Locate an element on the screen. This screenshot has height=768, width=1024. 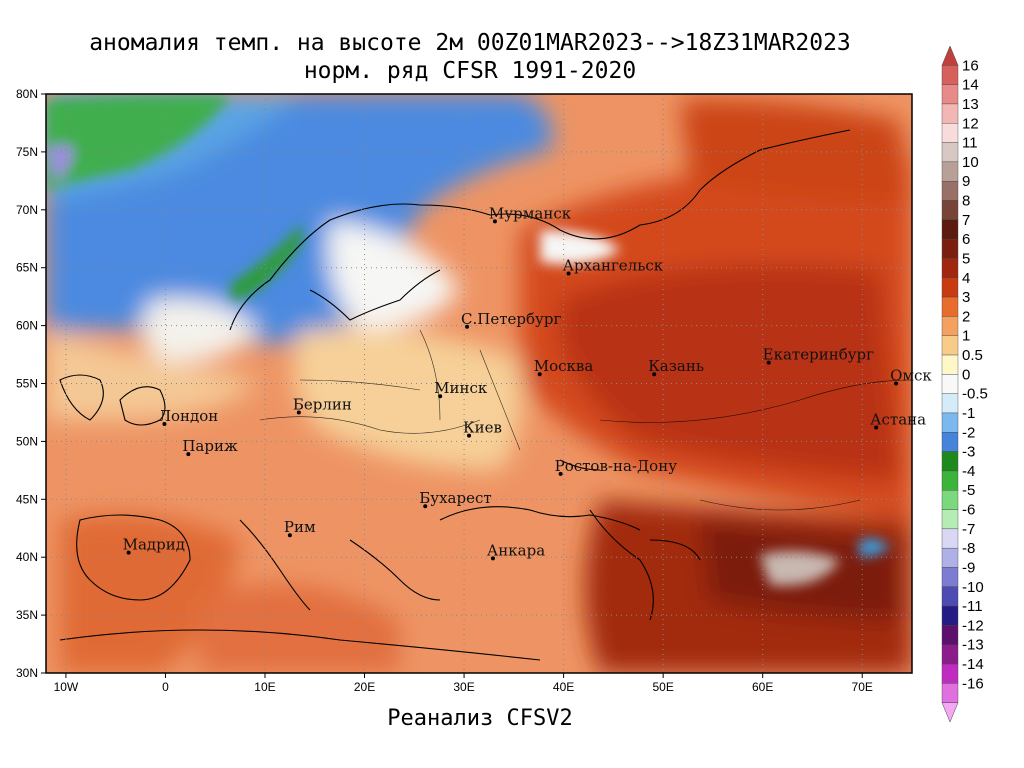
city-label: Омск is located at coordinates (911, 376).